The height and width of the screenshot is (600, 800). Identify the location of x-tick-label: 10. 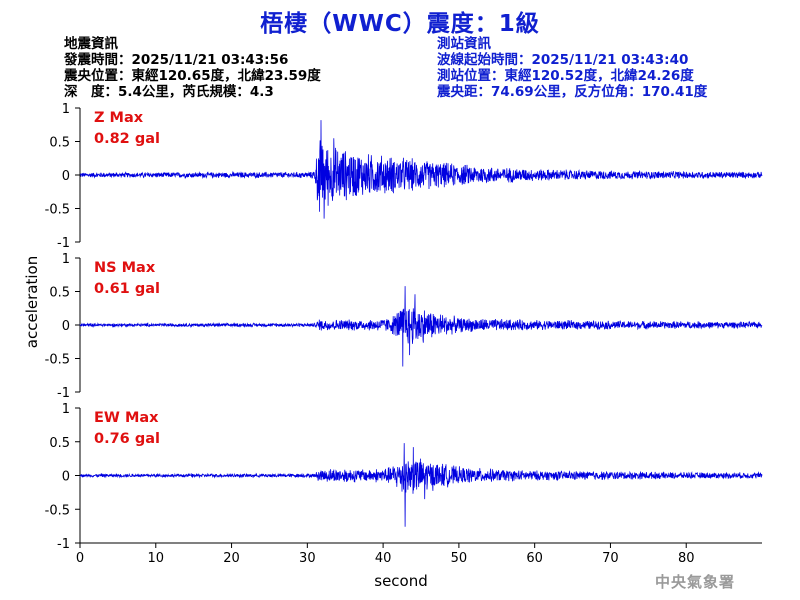
(156, 558).